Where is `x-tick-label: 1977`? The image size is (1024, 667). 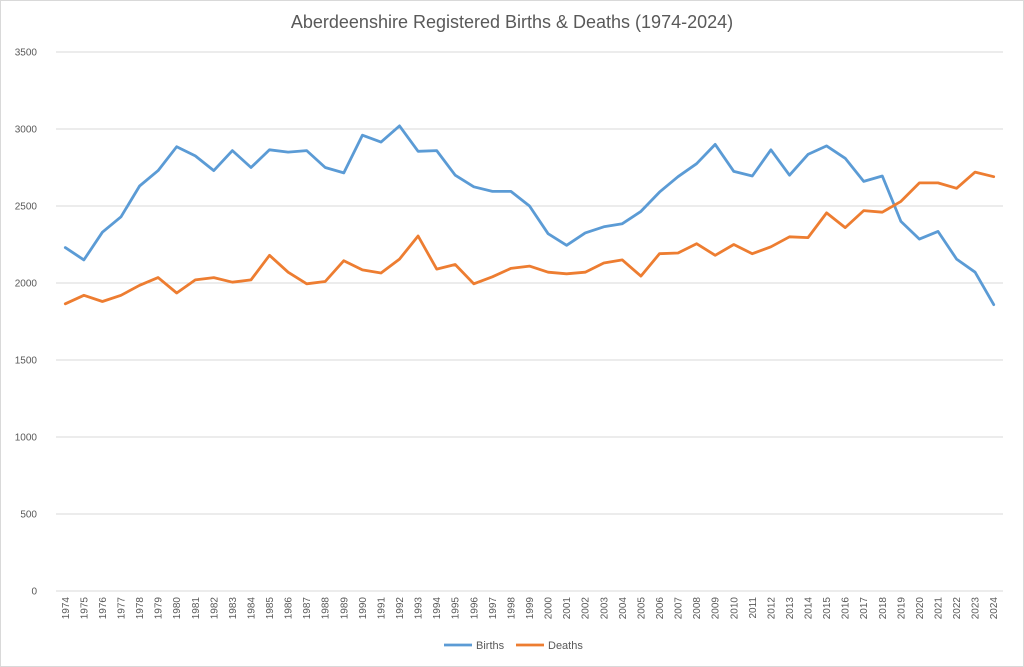
x-tick-label: 1977 is located at coordinates (121, 608).